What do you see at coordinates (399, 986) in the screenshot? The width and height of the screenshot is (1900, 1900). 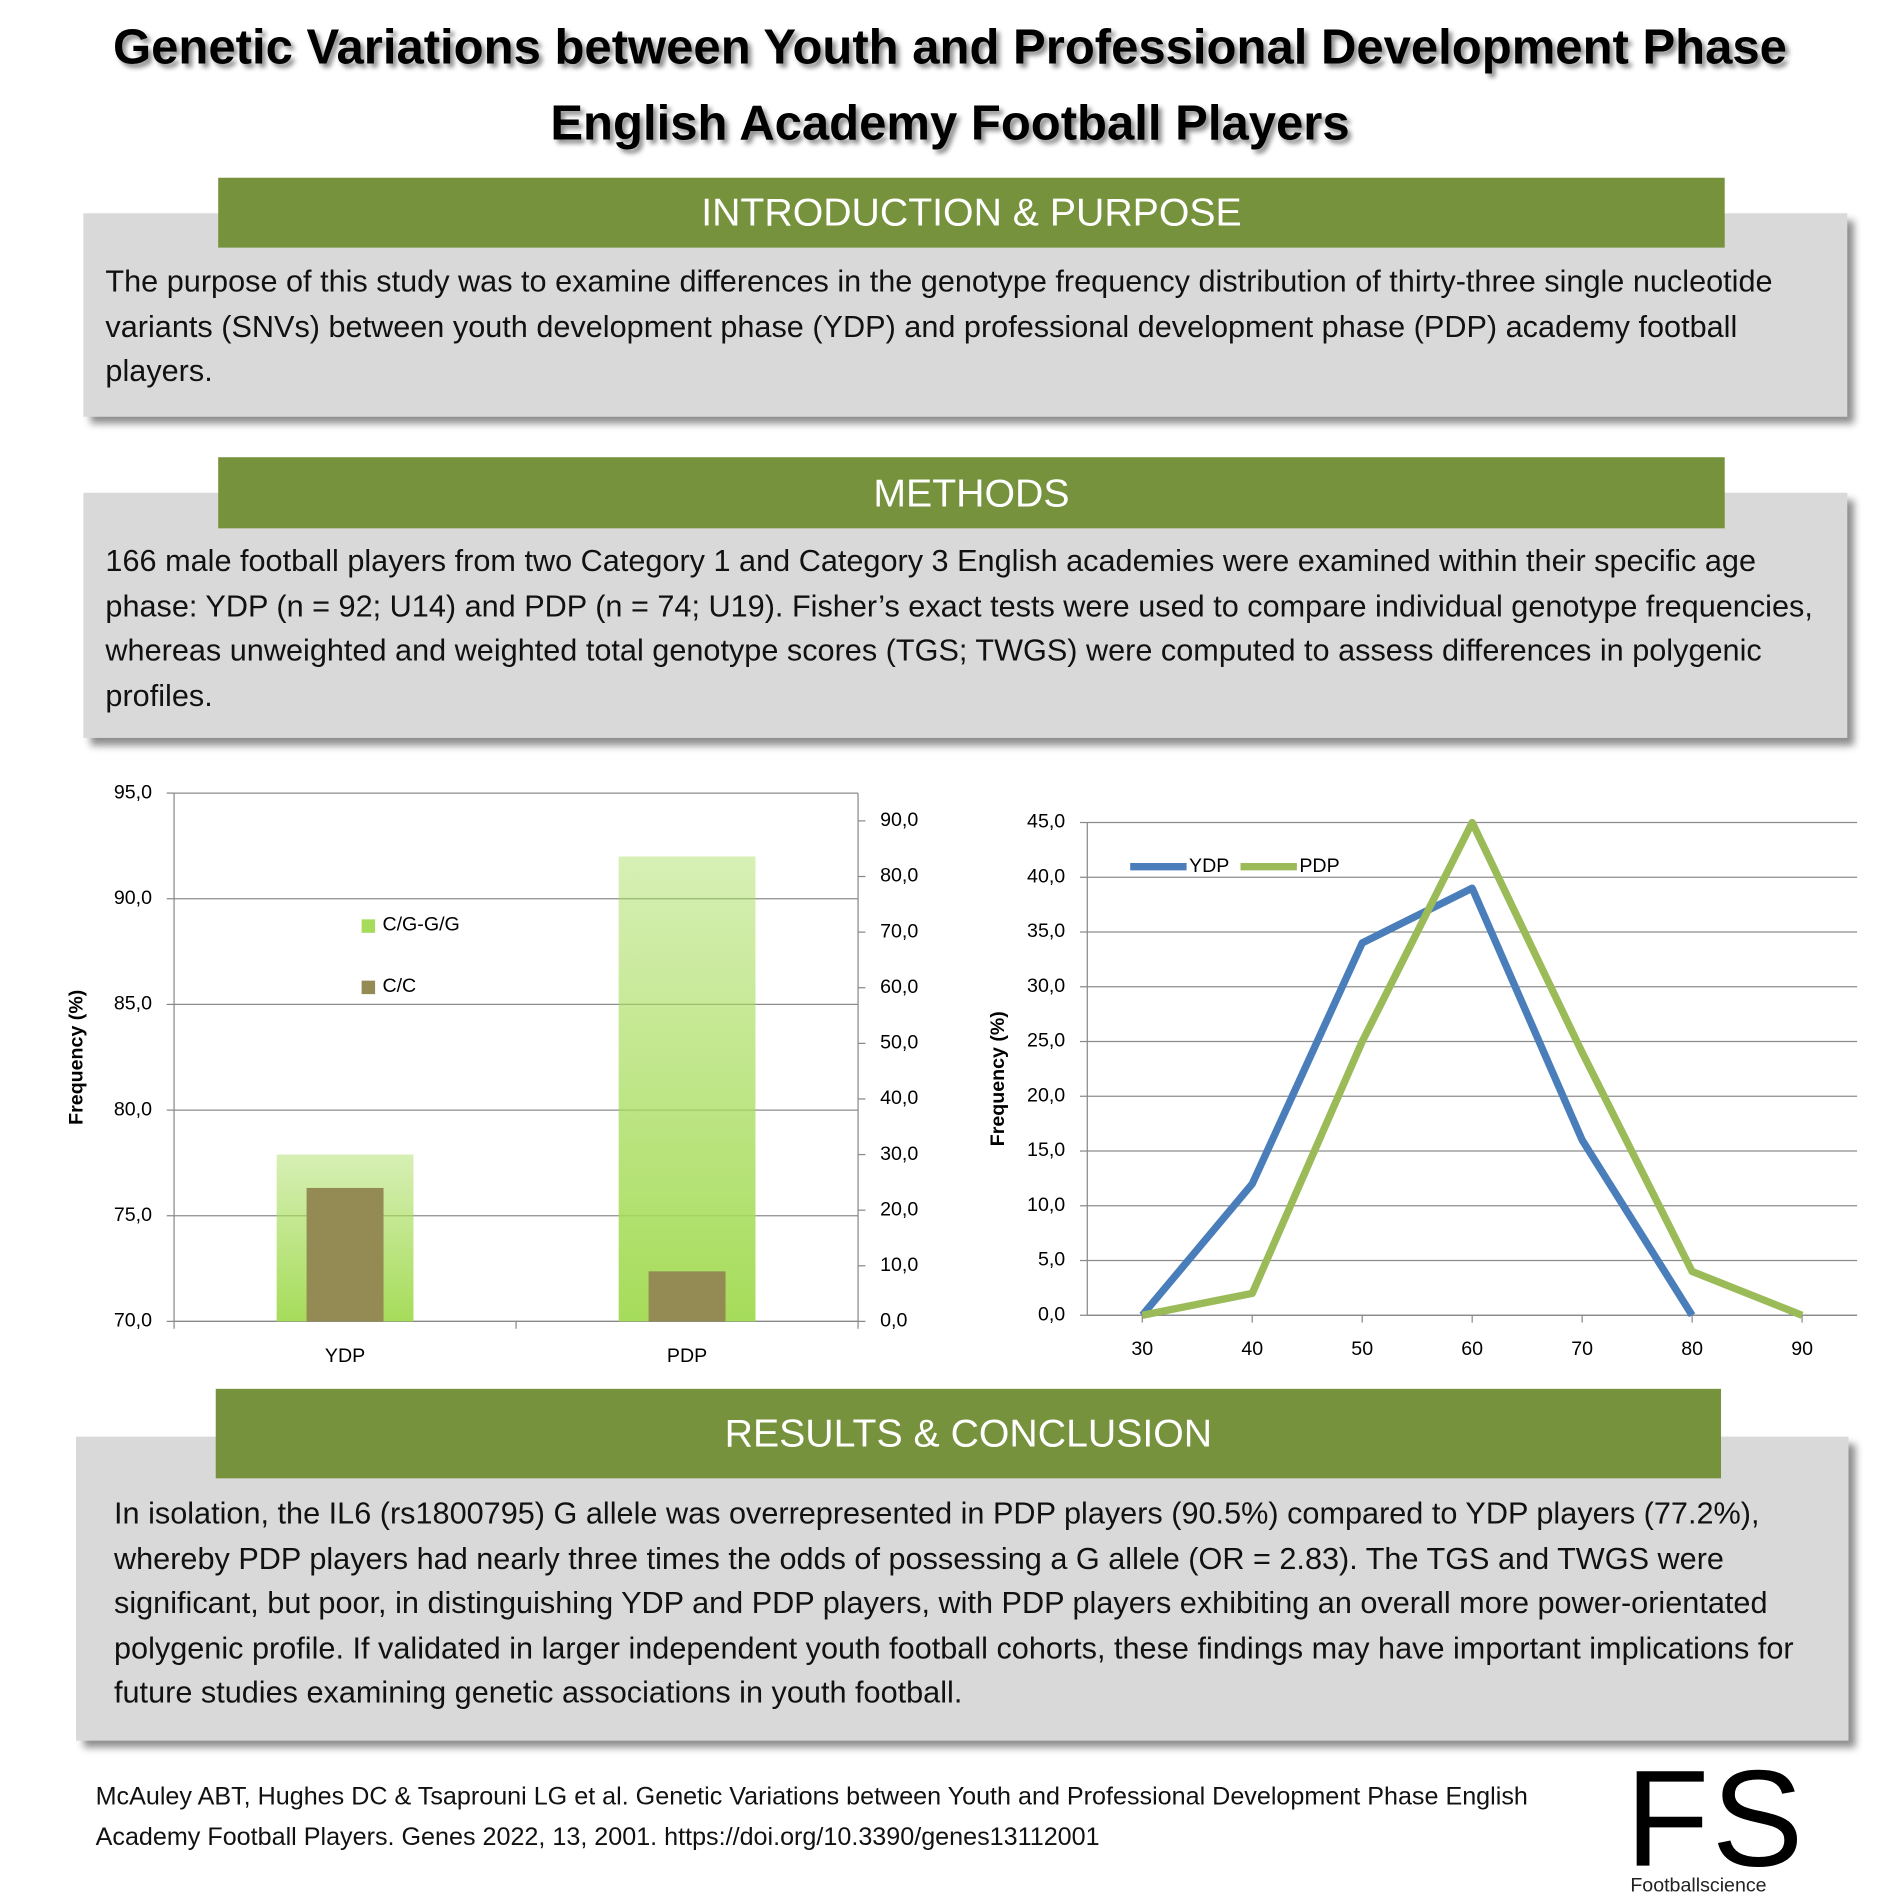 I see `legend-label: C/C` at bounding box center [399, 986].